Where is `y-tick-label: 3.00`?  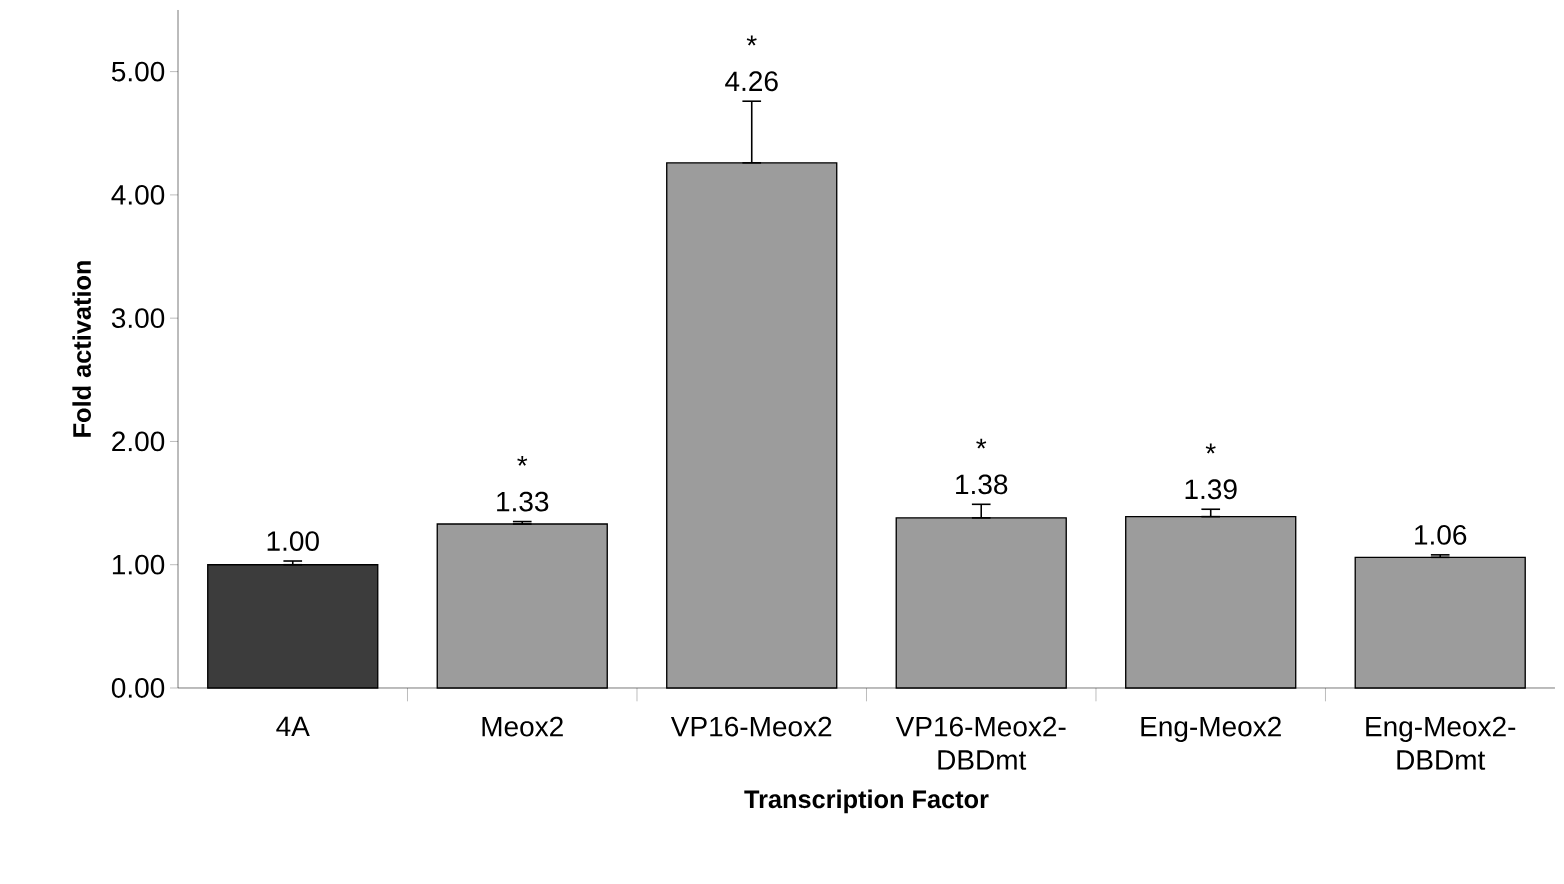
y-tick-label: 3.00 is located at coordinates (138, 318).